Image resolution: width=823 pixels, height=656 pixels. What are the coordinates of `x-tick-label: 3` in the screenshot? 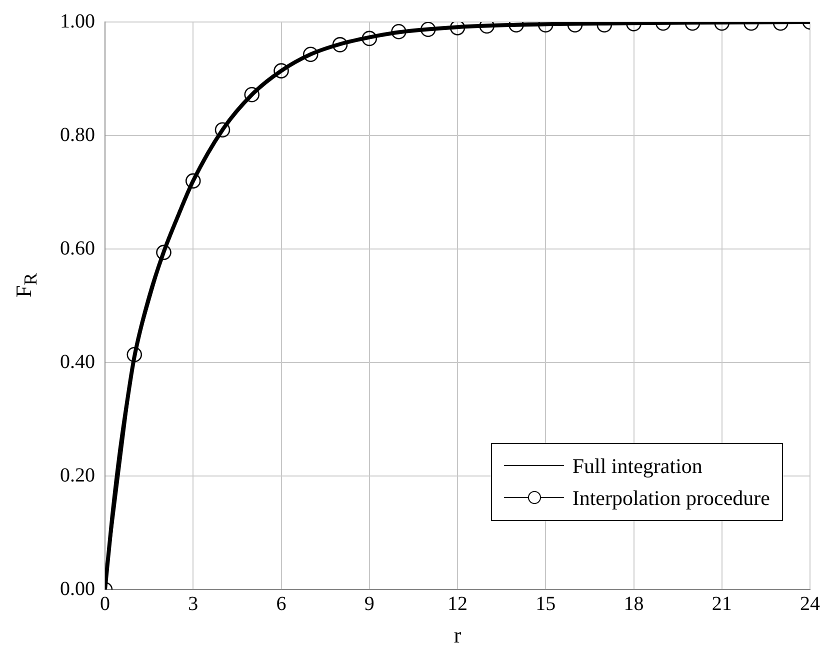 It's located at (193, 603).